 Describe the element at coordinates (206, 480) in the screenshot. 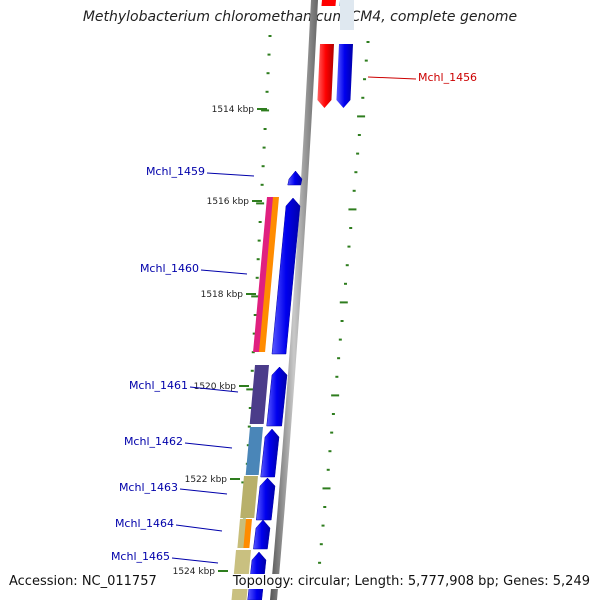

I see `tick-label: 1522 kbp` at that location.